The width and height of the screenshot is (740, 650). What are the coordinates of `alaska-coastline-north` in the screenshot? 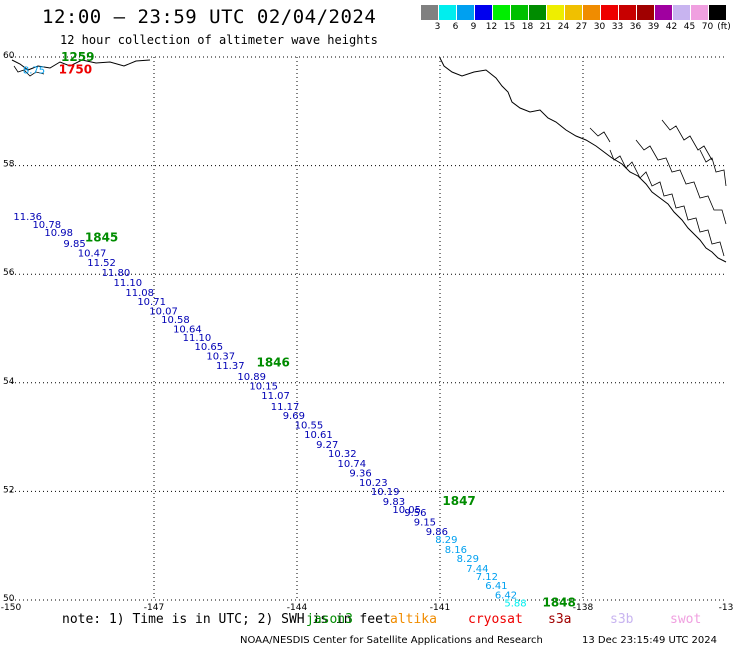 It's located at (81, 65).